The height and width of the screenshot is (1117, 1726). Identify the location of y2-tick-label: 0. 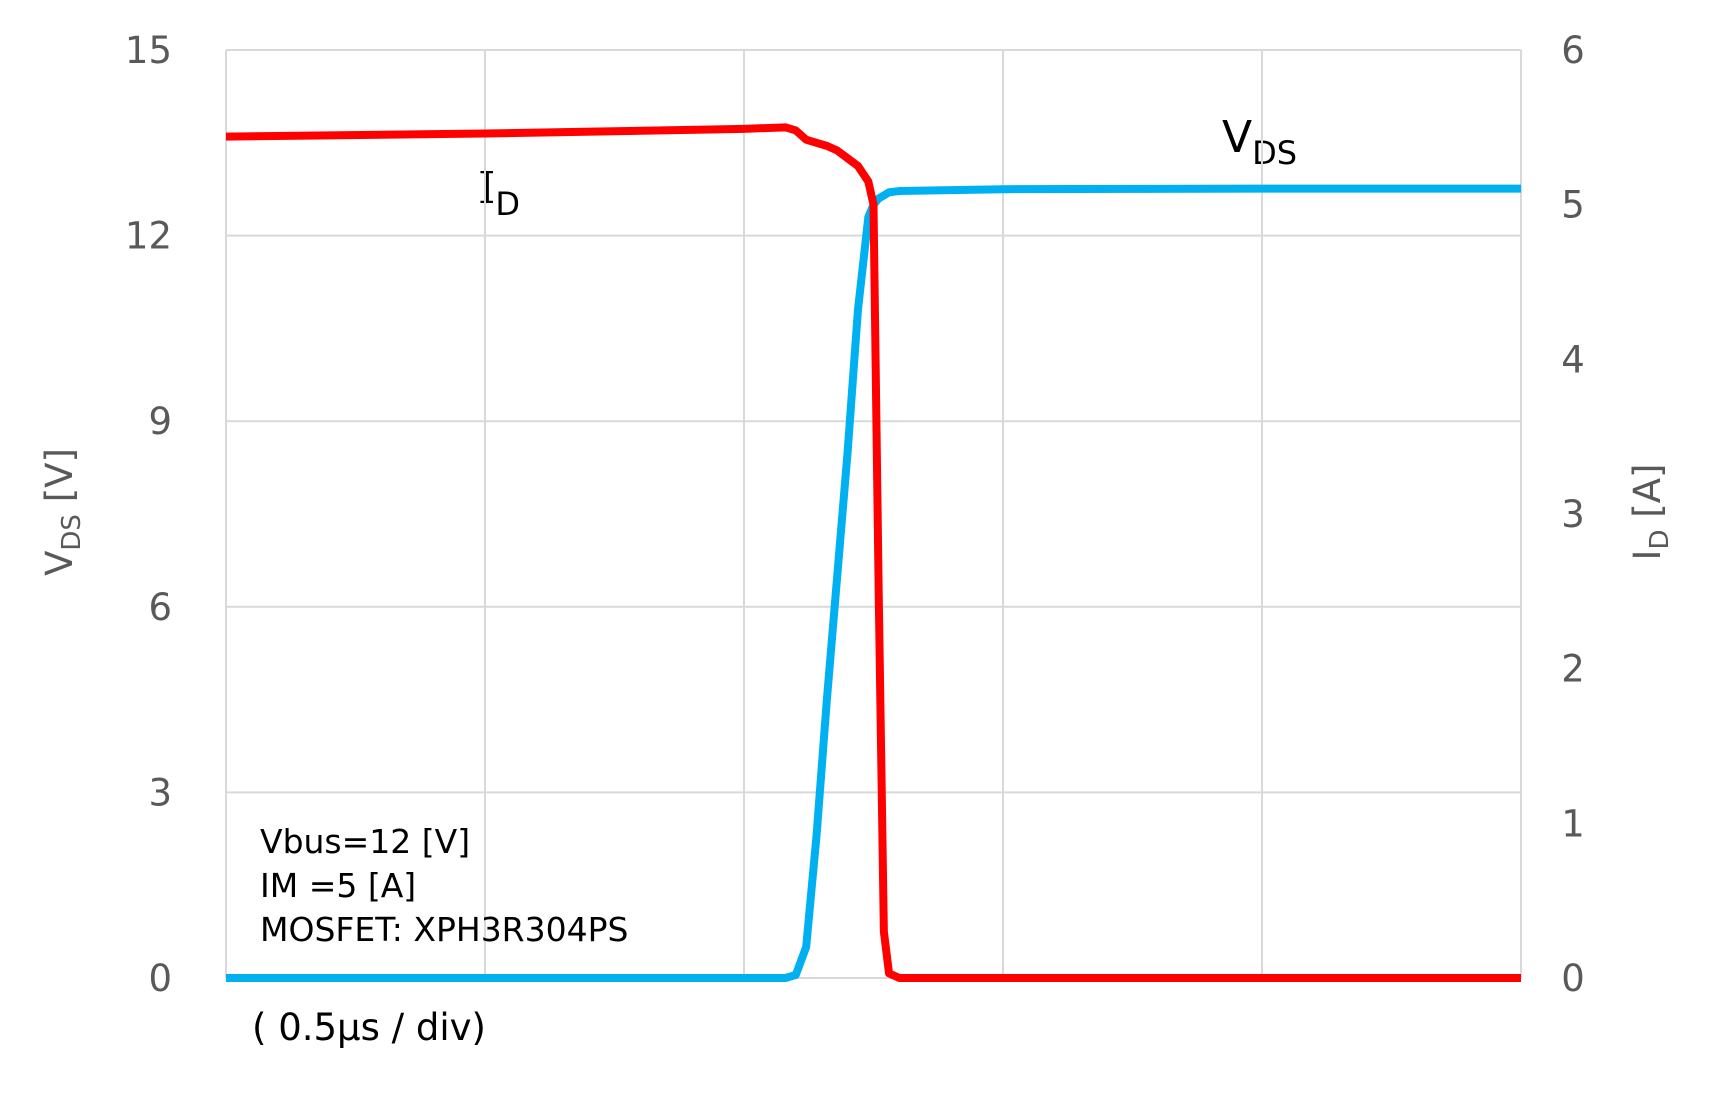
(1573, 978).